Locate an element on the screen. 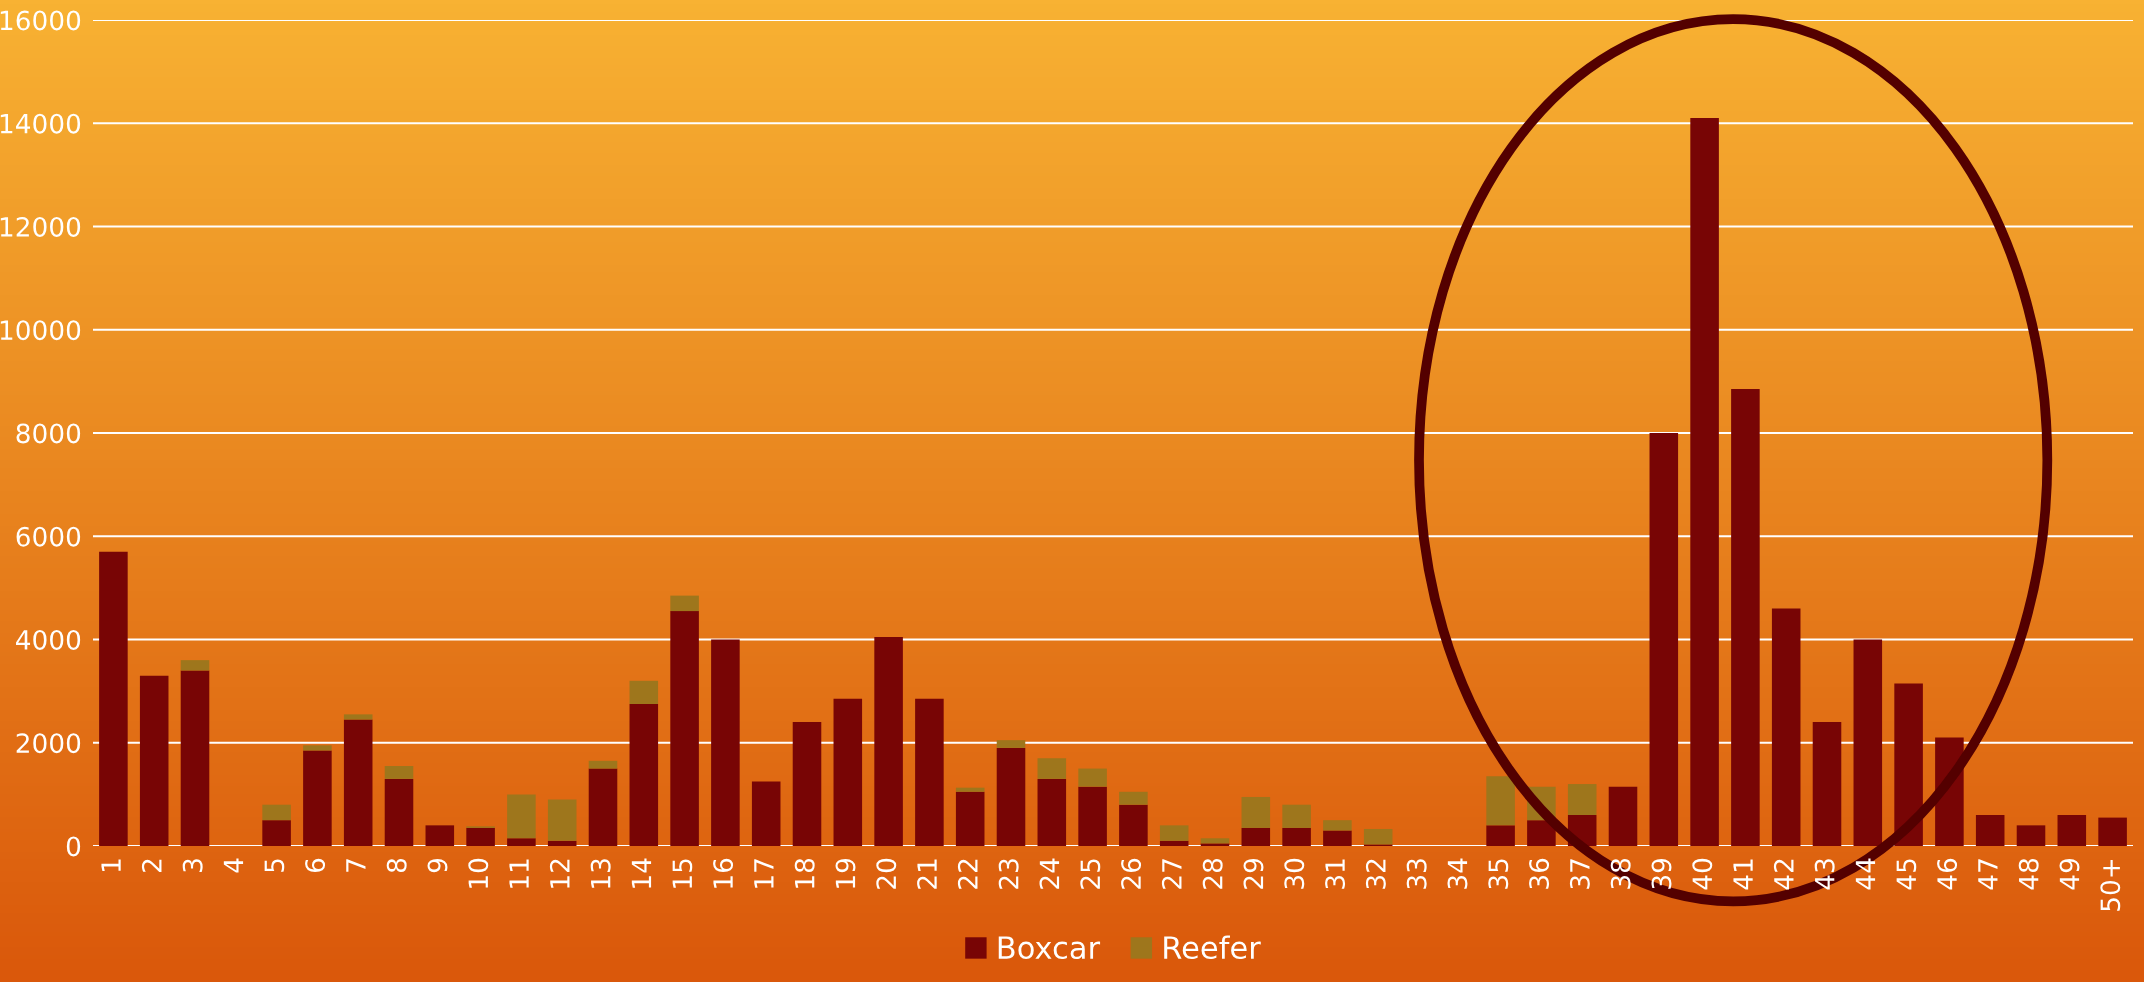 The width and height of the screenshot is (2144, 982). x-tick-label: 12 is located at coordinates (559, 873).